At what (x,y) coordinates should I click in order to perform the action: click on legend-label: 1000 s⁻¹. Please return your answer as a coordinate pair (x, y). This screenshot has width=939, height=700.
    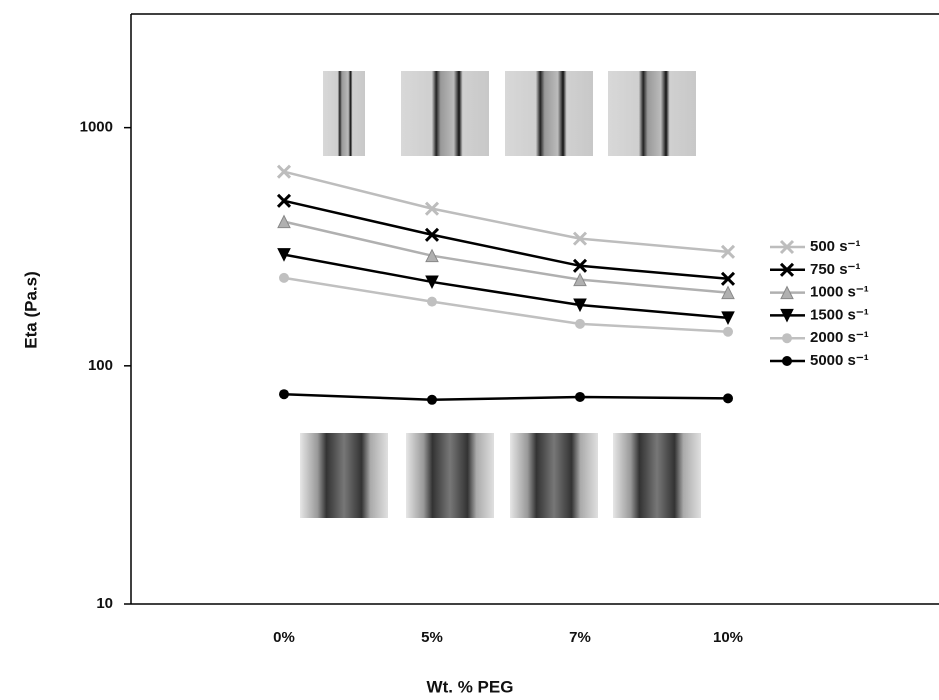
    Looking at the image, I should click on (839, 292).